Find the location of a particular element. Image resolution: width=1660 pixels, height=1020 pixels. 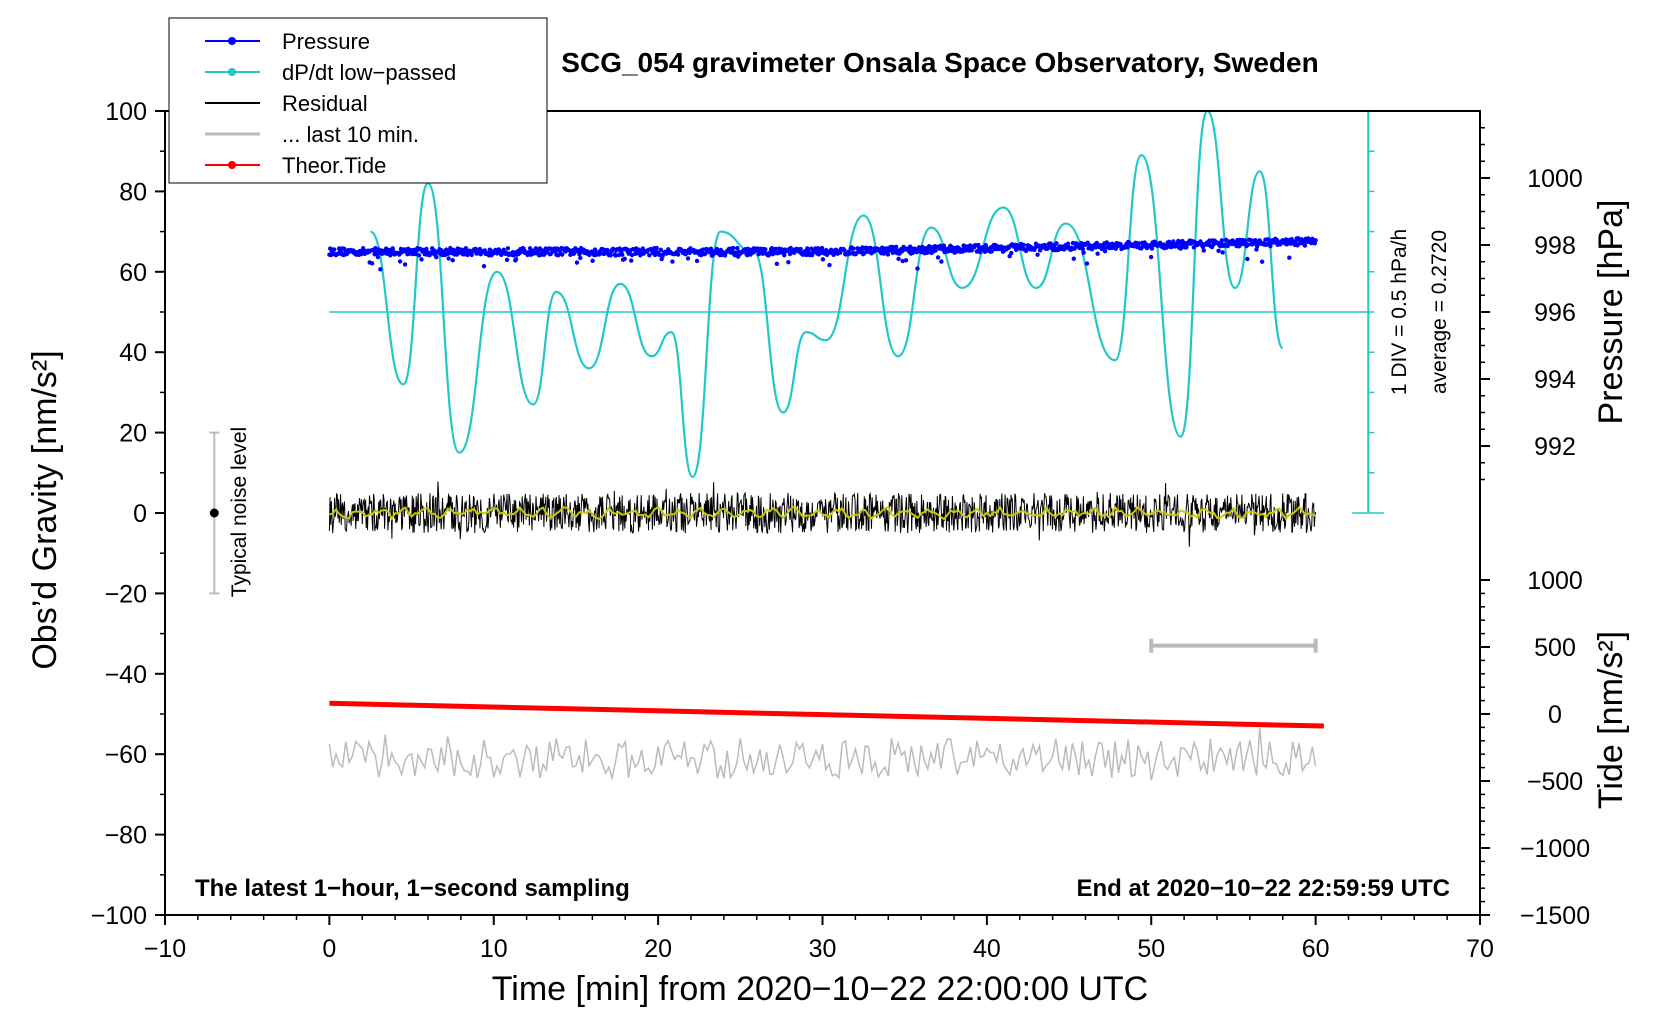

y-tick-label: −20 is located at coordinates (126, 594).